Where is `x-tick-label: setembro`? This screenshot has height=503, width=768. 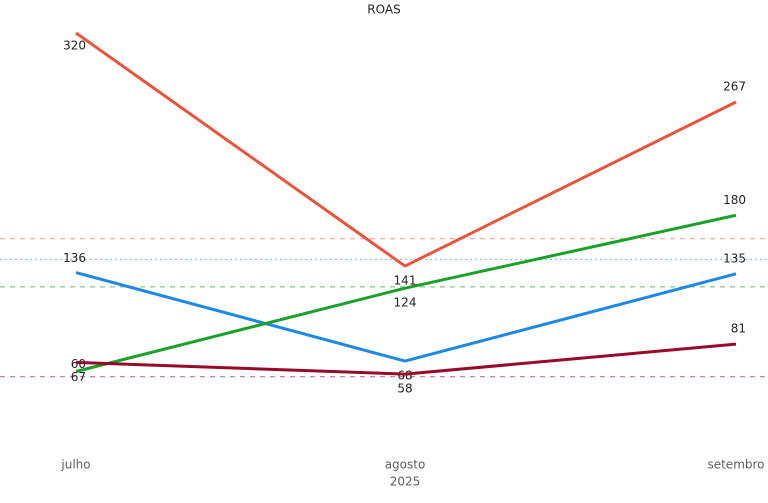 x-tick-label: setembro is located at coordinates (735, 465).